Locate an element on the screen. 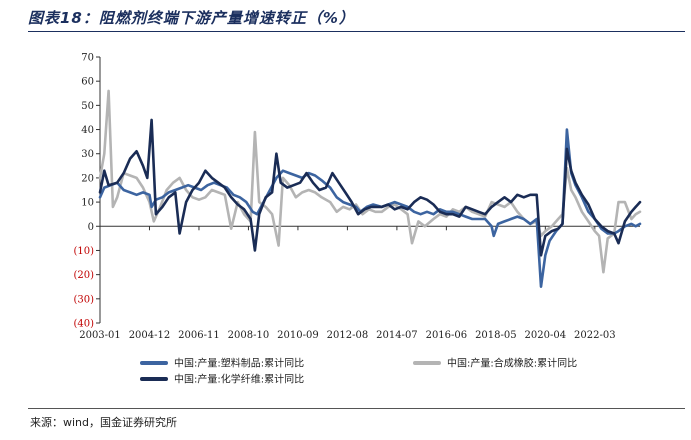 This screenshot has width=691, height=440. title-divider is located at coordinates (356, 31).